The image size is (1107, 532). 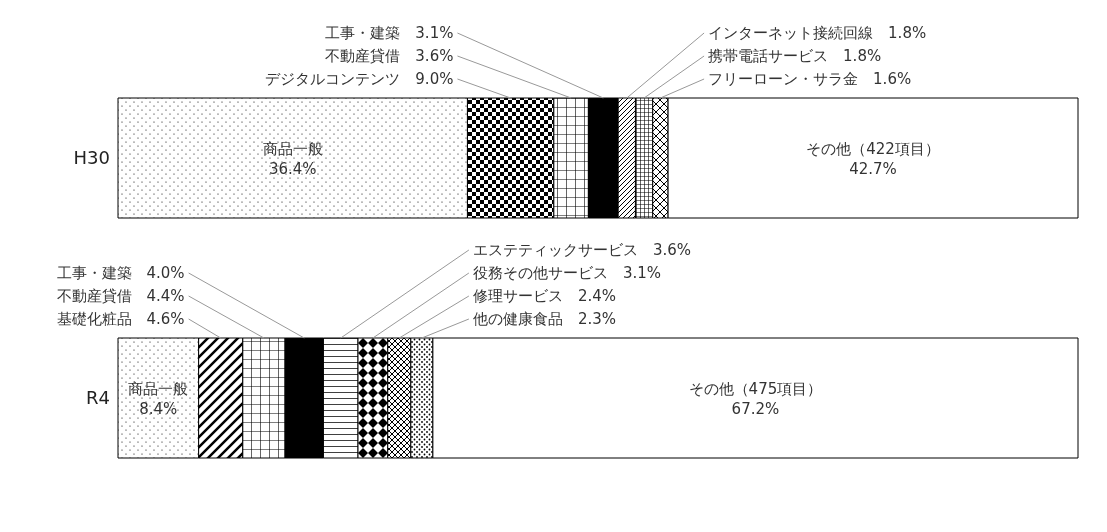 I want to click on text: 修理サービス 2.4%, so click(x=544, y=296).